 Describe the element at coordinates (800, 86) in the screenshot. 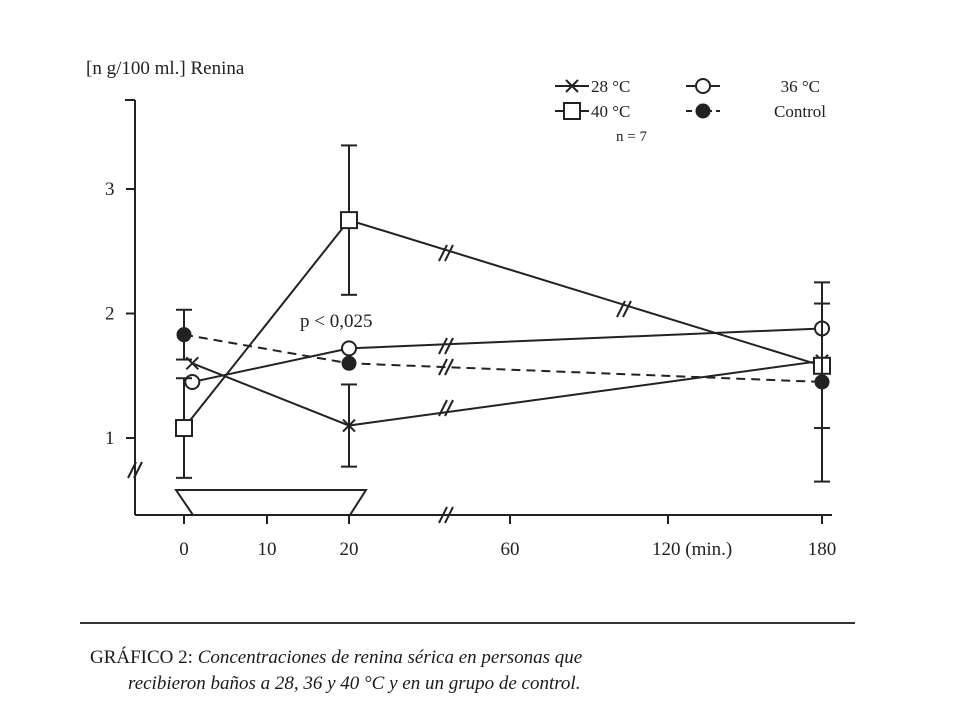

I see `legend-label: 36 °C` at that location.